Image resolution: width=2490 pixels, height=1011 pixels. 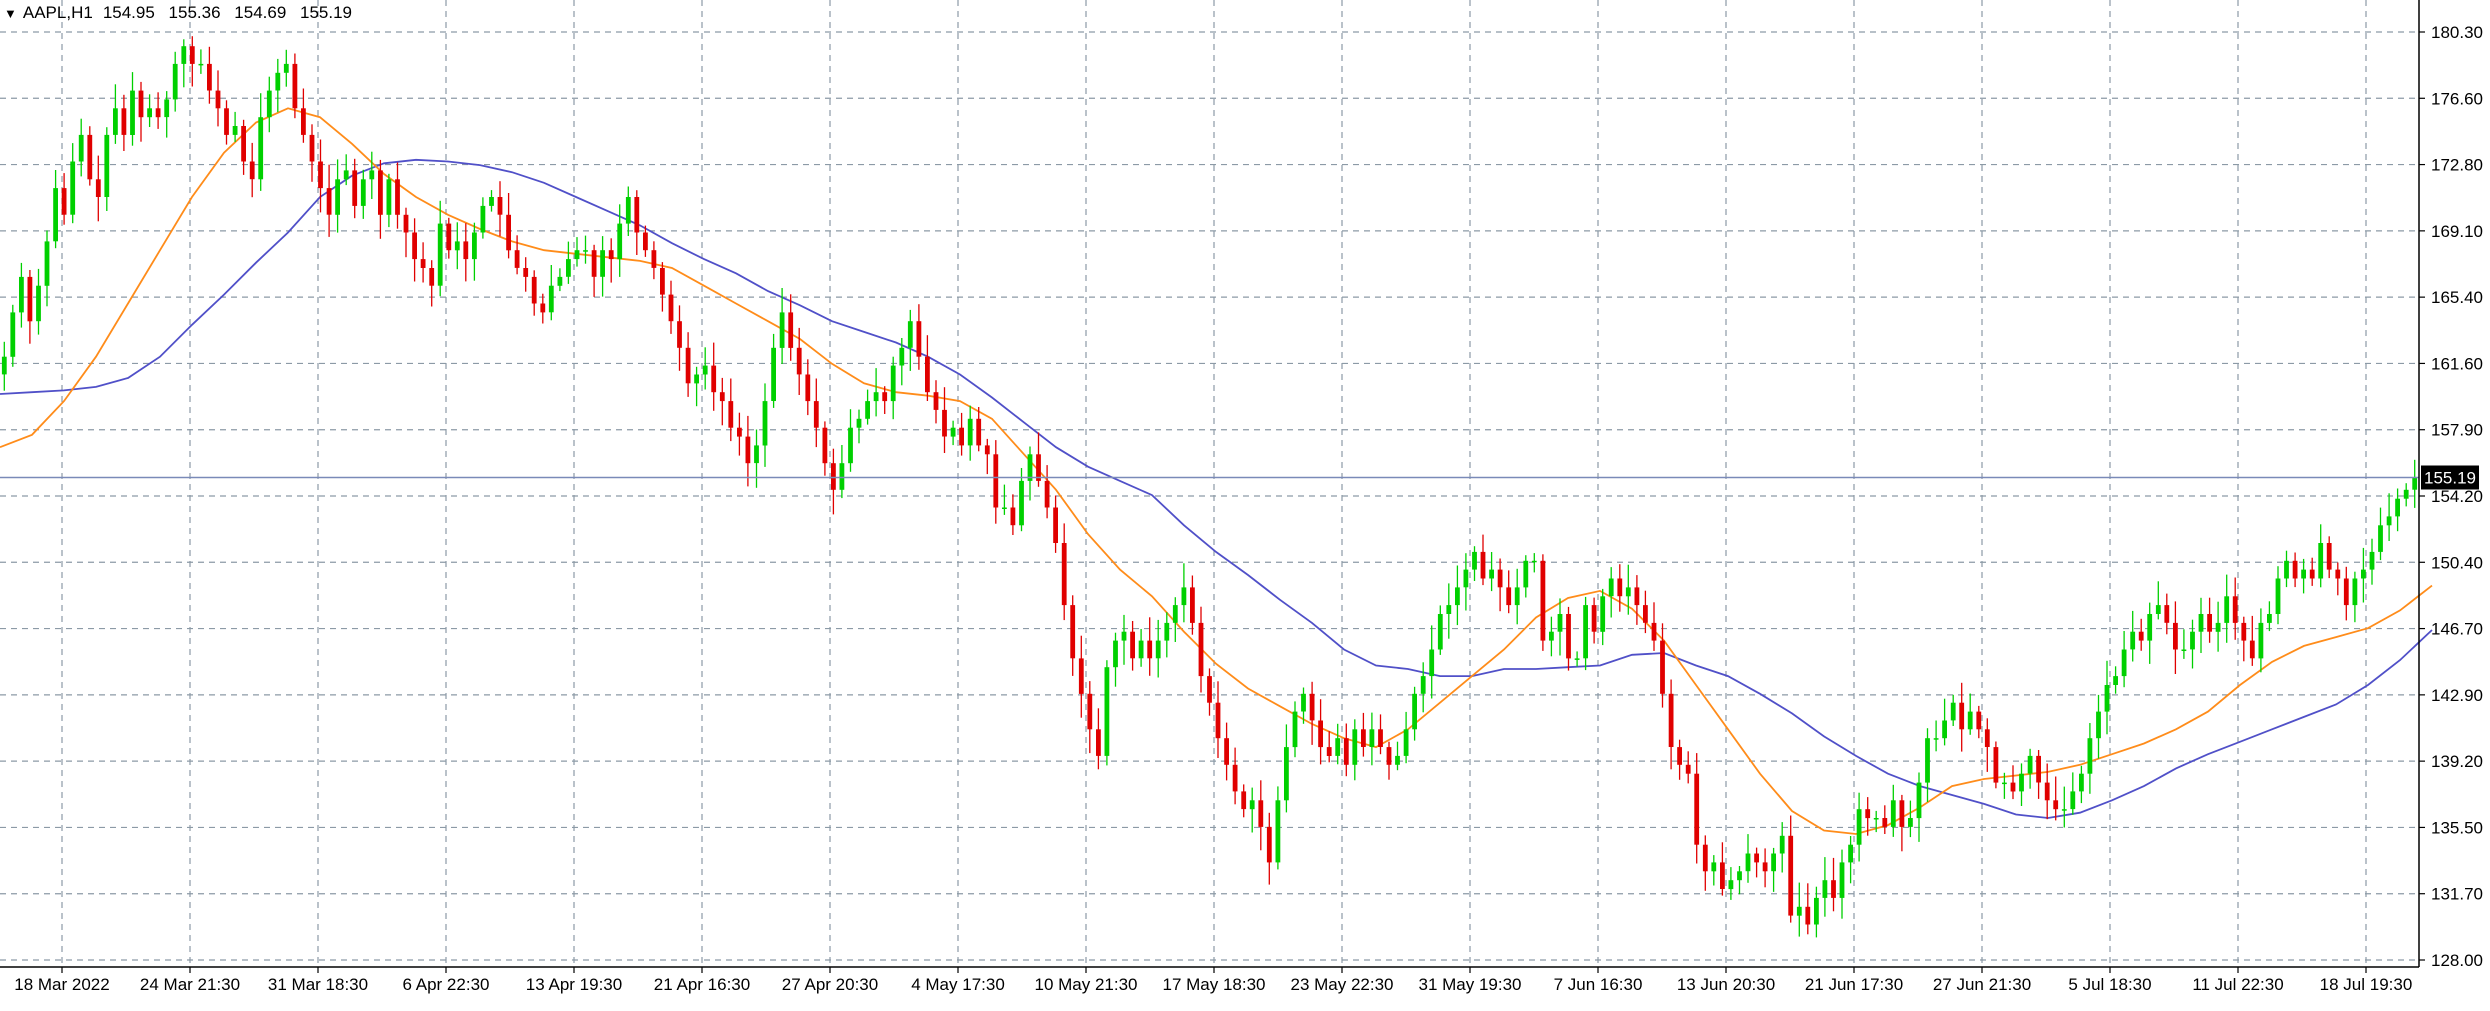 What do you see at coordinates (2457, 695) in the screenshot?
I see `y-tick-label: 142.90` at bounding box center [2457, 695].